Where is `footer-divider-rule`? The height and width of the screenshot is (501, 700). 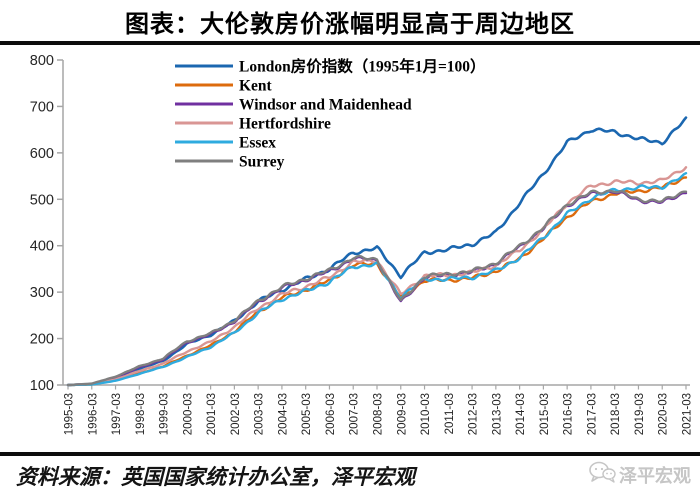
footer-divider-rule is located at coordinates (350, 454).